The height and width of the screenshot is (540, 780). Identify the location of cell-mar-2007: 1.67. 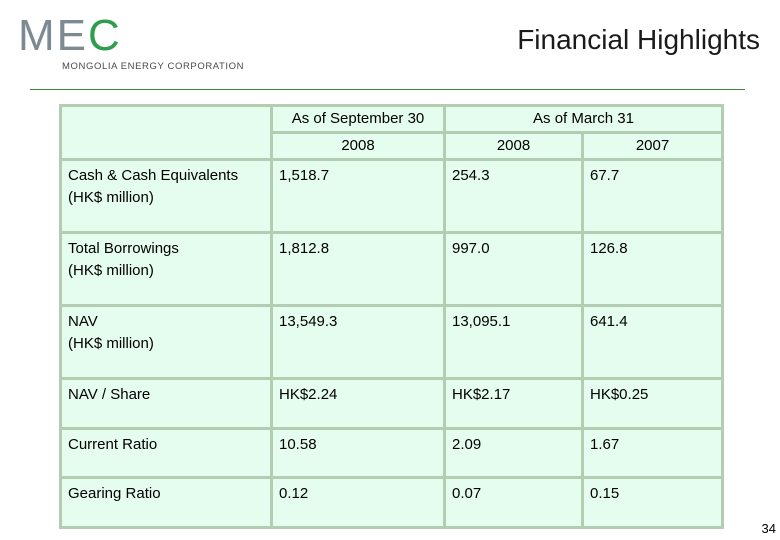
(652, 453).